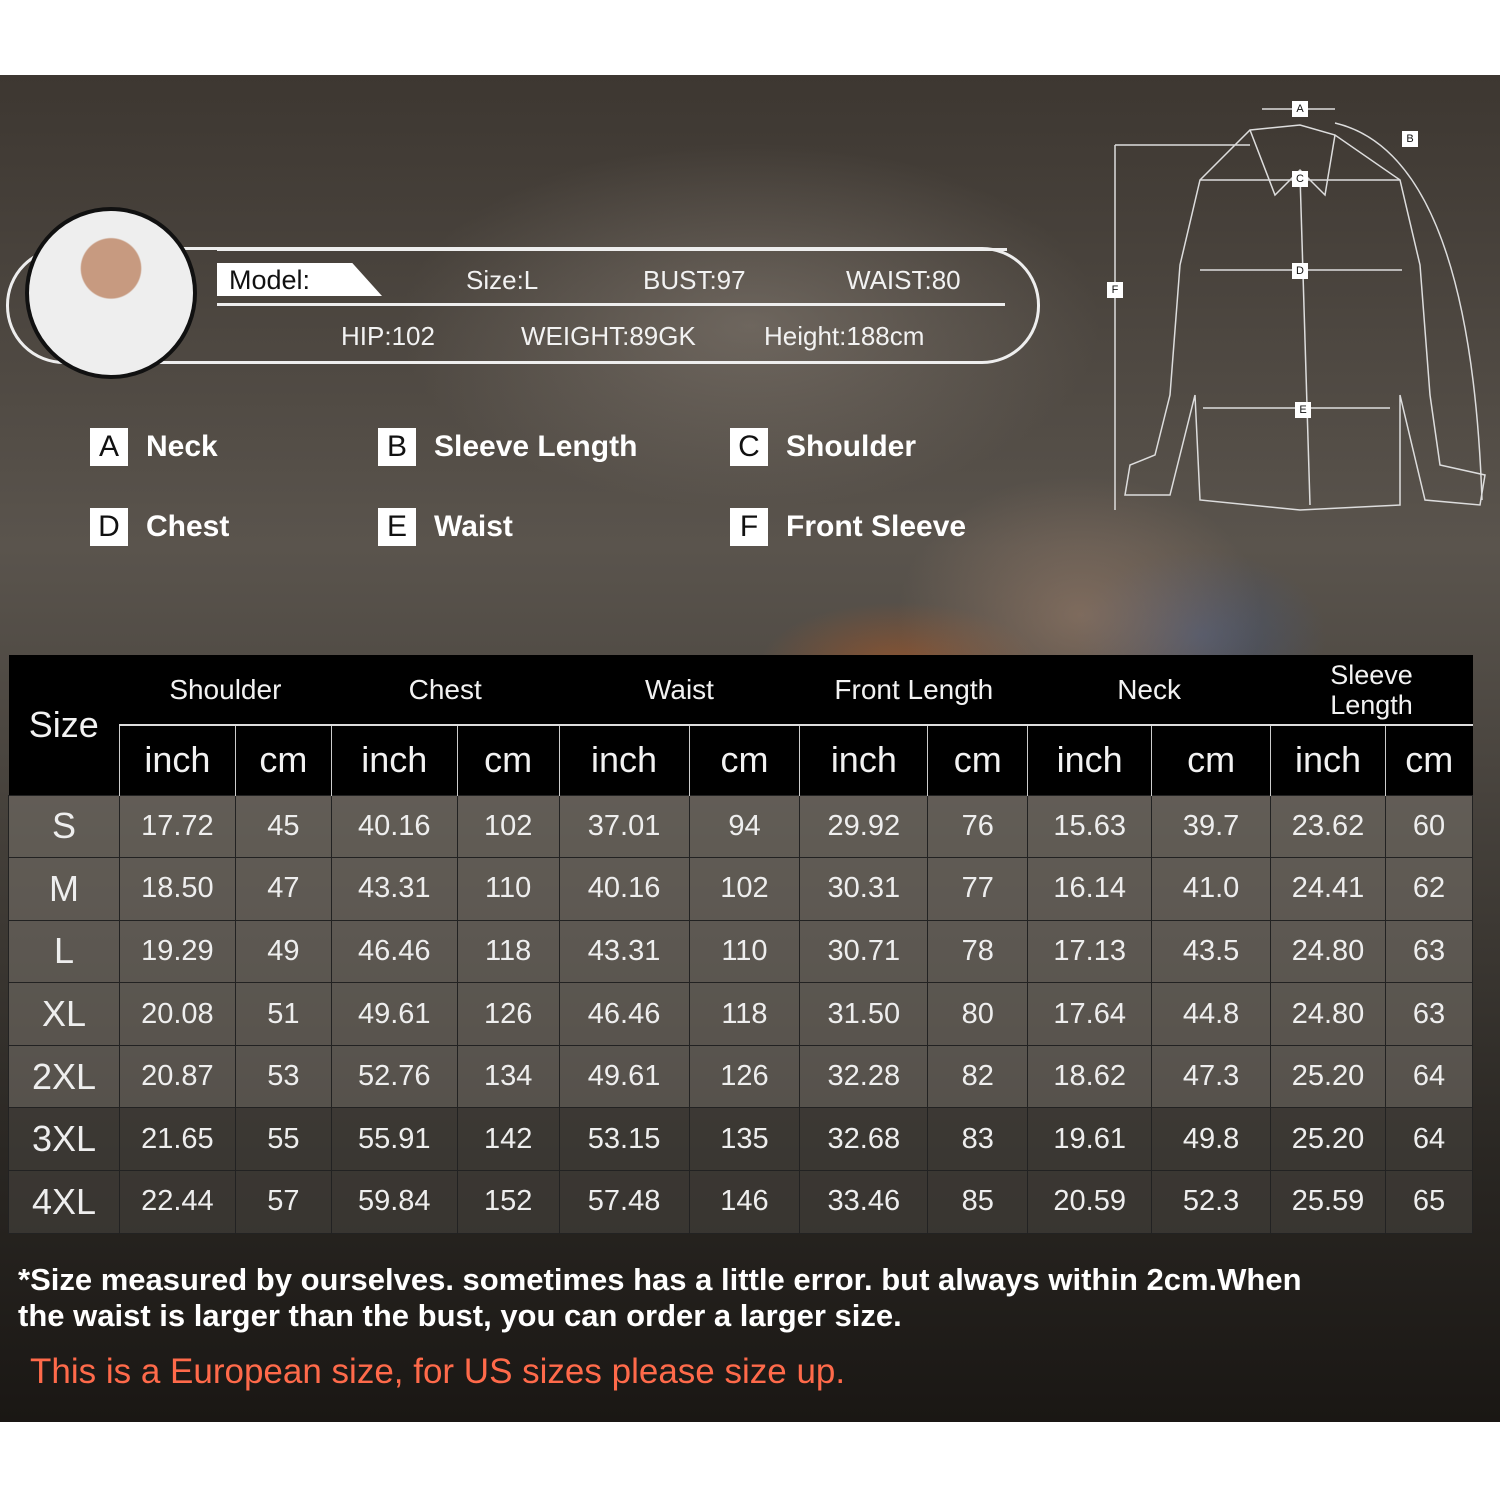  What do you see at coordinates (744, 951) in the screenshot?
I see `table-cell: 110` at bounding box center [744, 951].